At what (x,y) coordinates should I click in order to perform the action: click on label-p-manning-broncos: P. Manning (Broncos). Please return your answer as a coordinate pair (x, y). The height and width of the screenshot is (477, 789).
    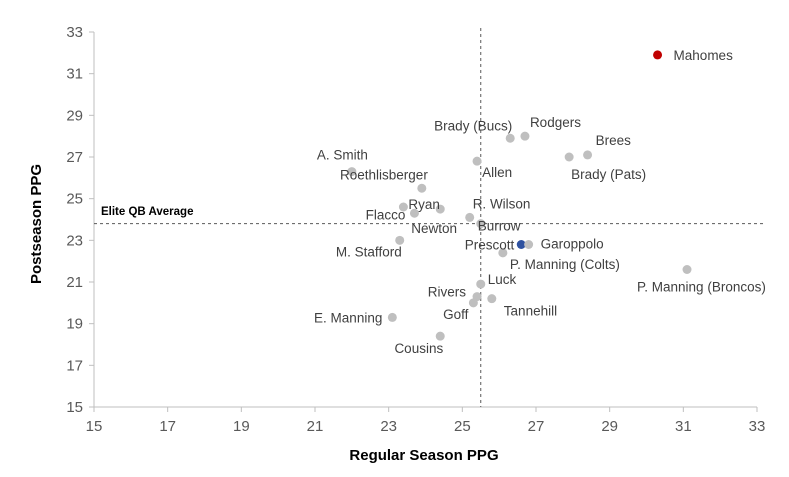
    Looking at the image, I should click on (701, 287).